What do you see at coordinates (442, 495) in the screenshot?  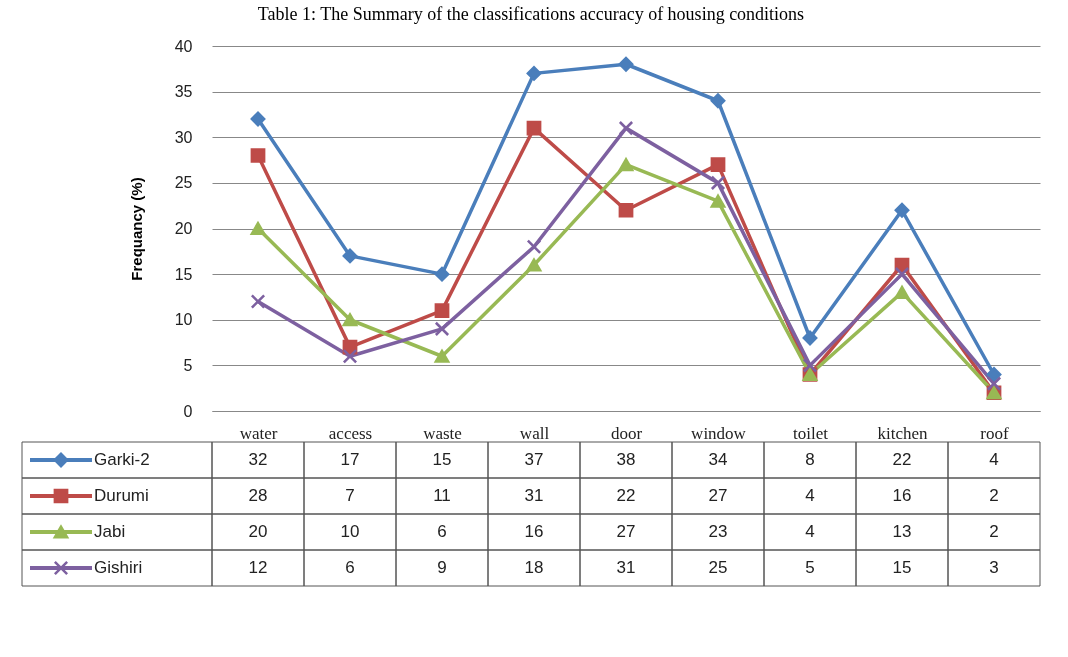 I see `data-label: 11` at bounding box center [442, 495].